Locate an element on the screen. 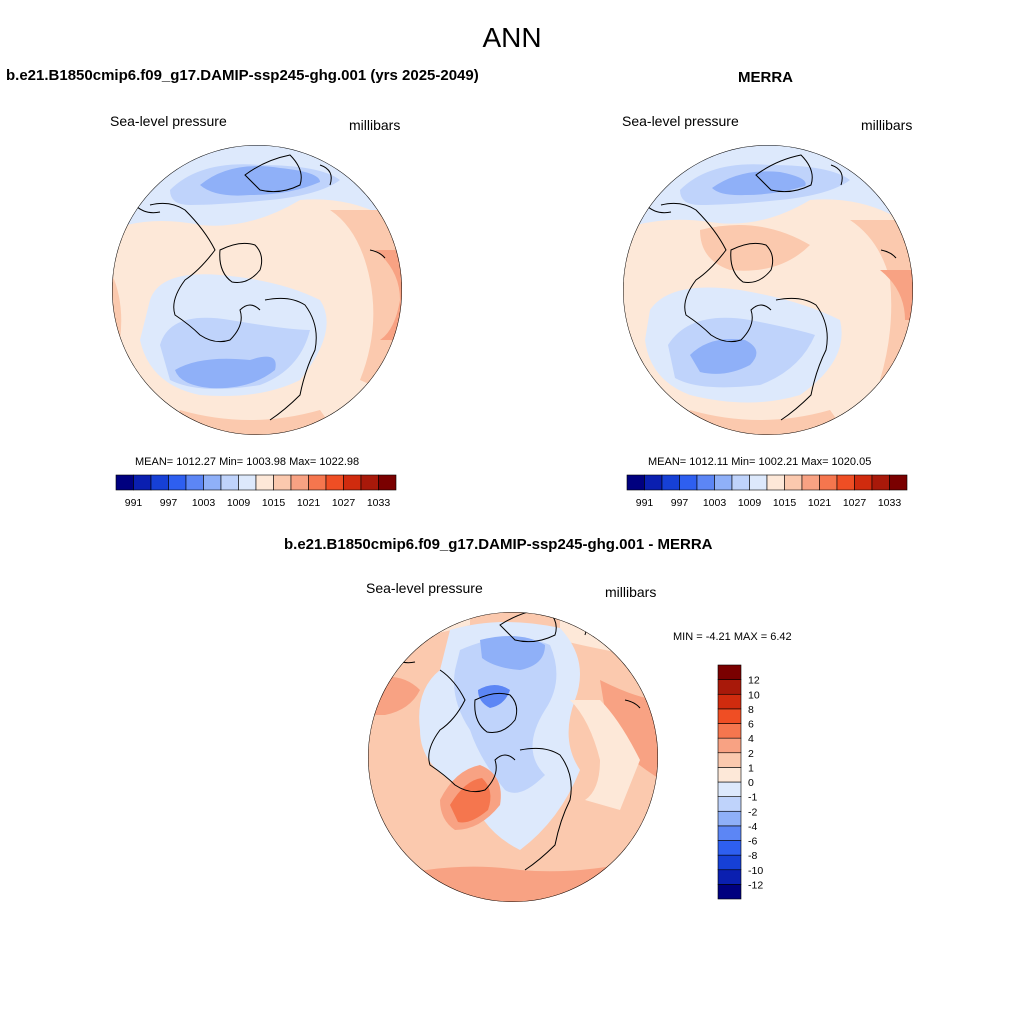 The image size is (1024, 1024). panel-2-units-label: millibars is located at coordinates (887, 125).